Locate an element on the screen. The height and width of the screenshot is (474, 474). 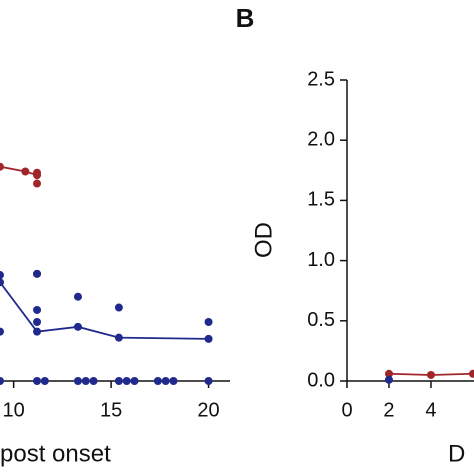
x-axis-label: post onset is located at coordinates (55, 453).